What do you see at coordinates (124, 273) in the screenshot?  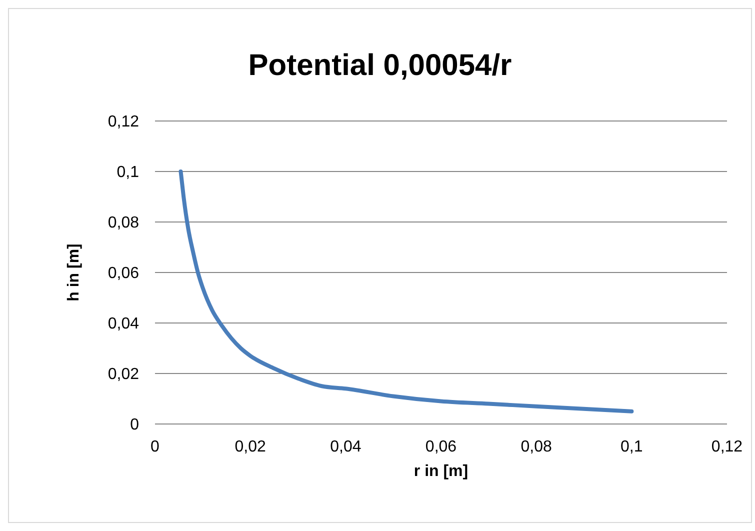 I see `y-tick-label: 0,06` at bounding box center [124, 273].